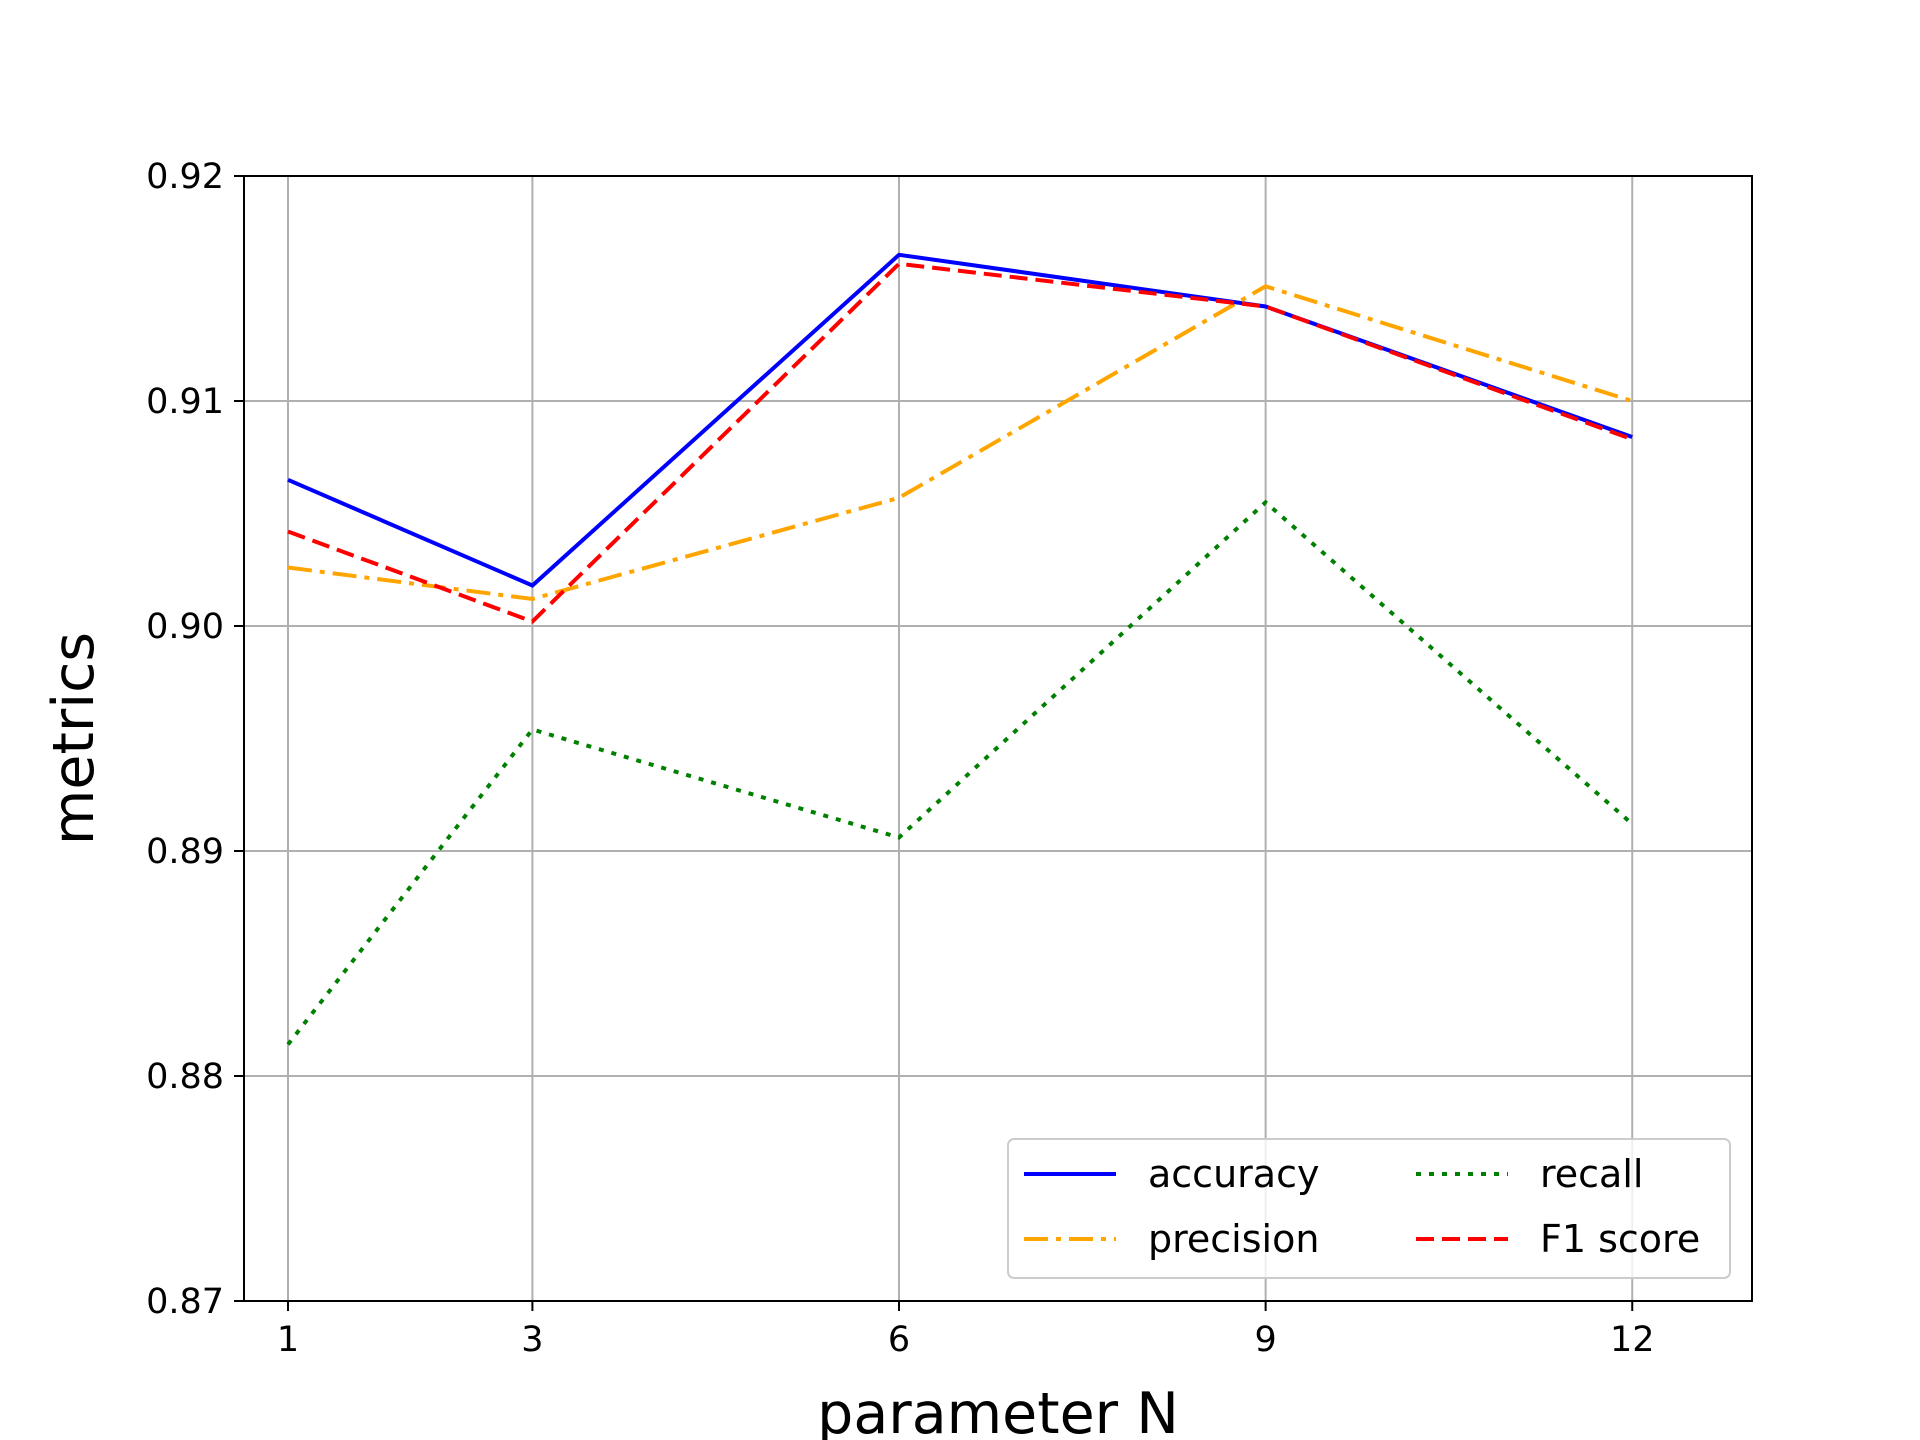  I want to click on y-tick-label: 0.89, so click(185, 852).